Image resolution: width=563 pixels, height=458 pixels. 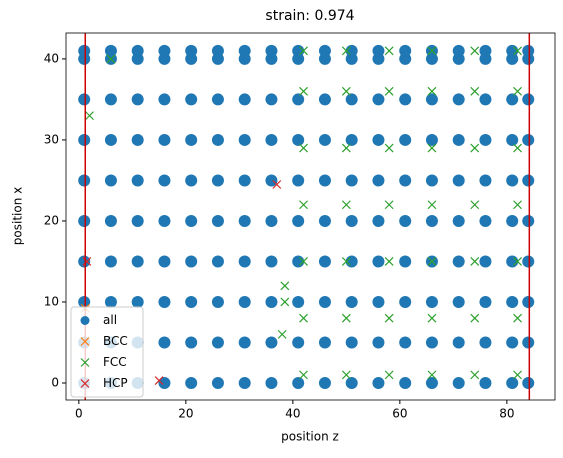 I want to click on legend-marker, so click(x=85, y=383).